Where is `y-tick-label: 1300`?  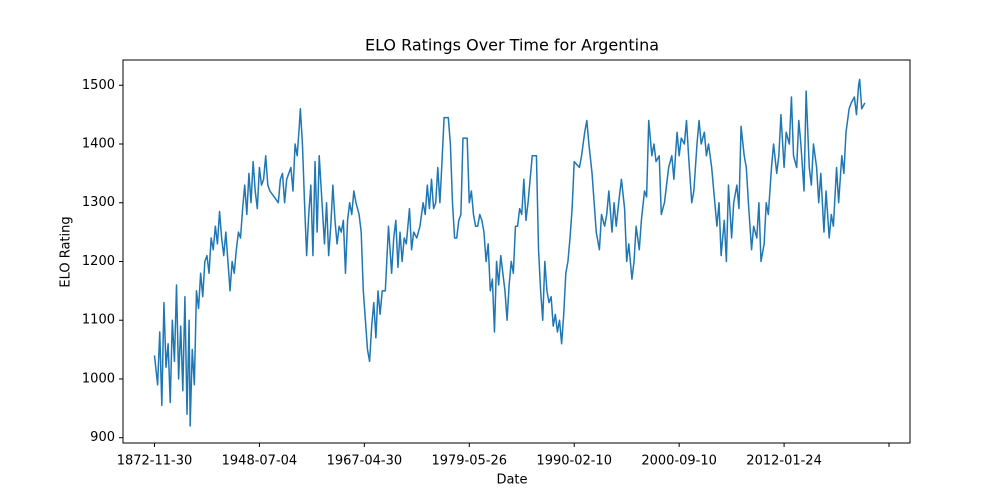 y-tick-label: 1300 is located at coordinates (98, 202).